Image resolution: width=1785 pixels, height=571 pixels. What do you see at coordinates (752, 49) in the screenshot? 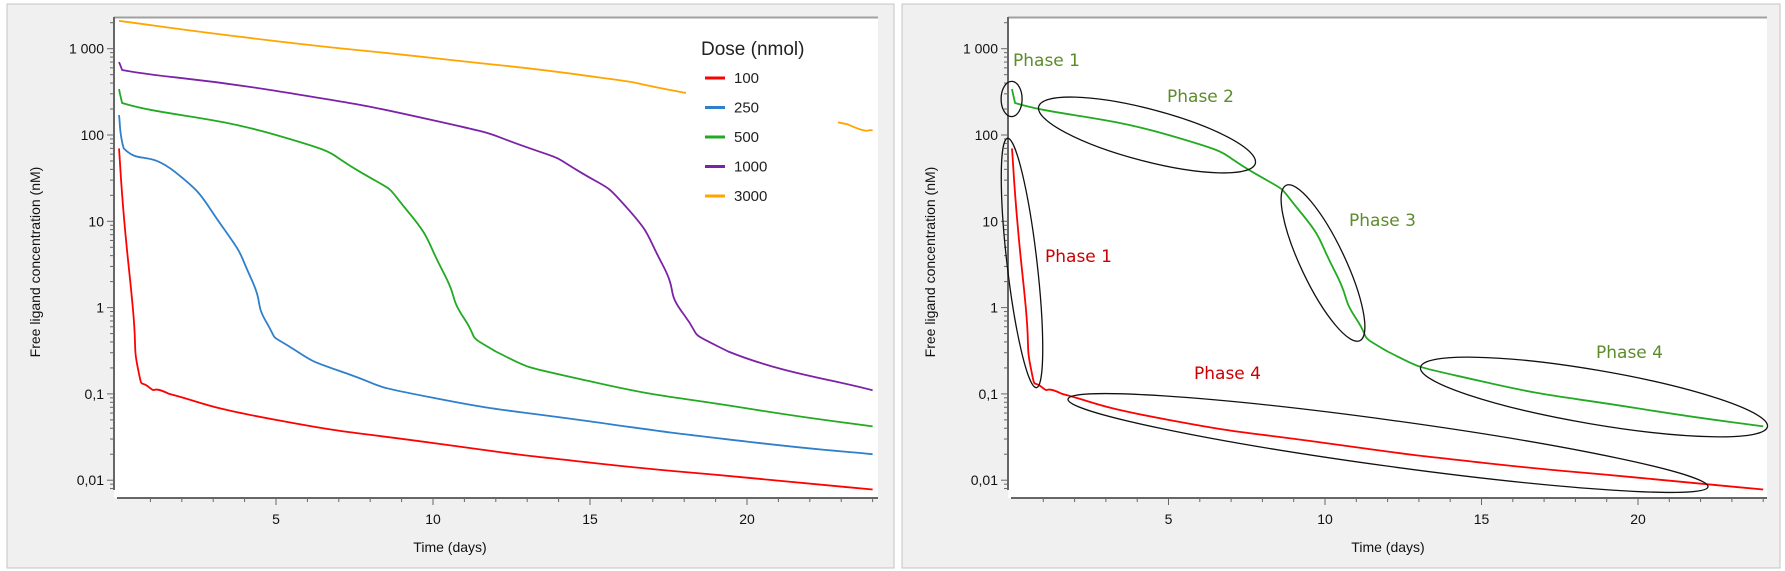
I see `legend-title: Dose (nmol)` at bounding box center [752, 49].